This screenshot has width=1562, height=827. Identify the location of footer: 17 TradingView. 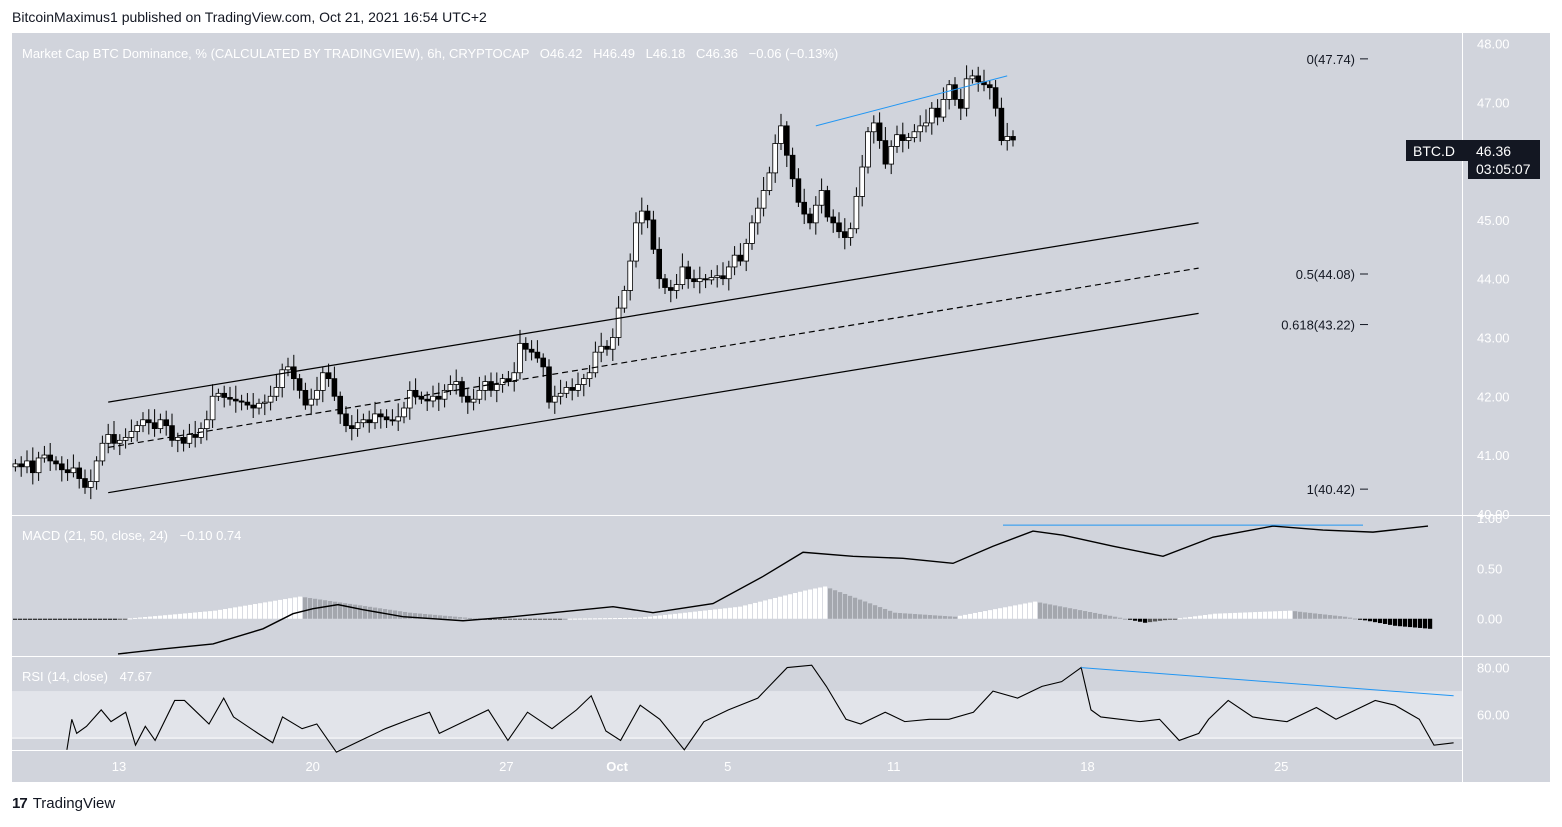
(63, 803).